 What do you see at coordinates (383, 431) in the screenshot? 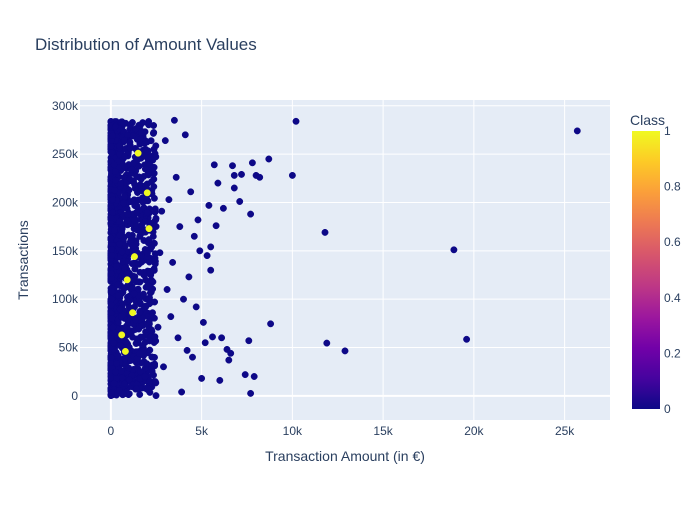
I see `x-tick-label: 15k` at bounding box center [383, 431].